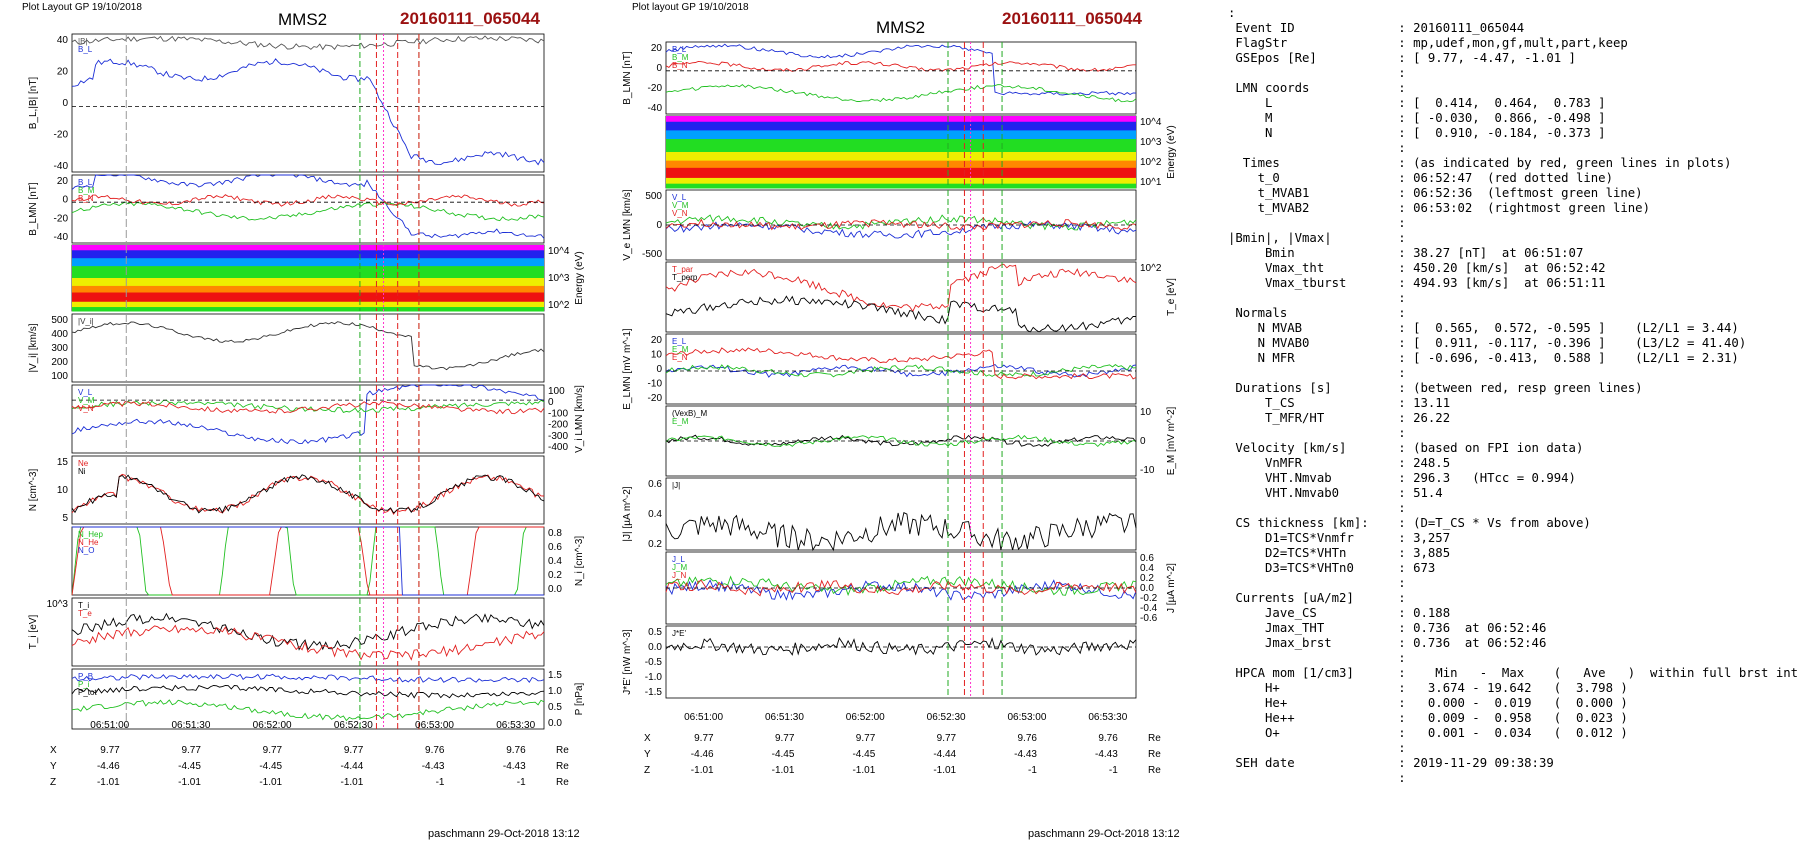  Describe the element at coordinates (1171, 440) in the screenshot. I see `y-axis-label: E_M [mV m^-2]` at that location.